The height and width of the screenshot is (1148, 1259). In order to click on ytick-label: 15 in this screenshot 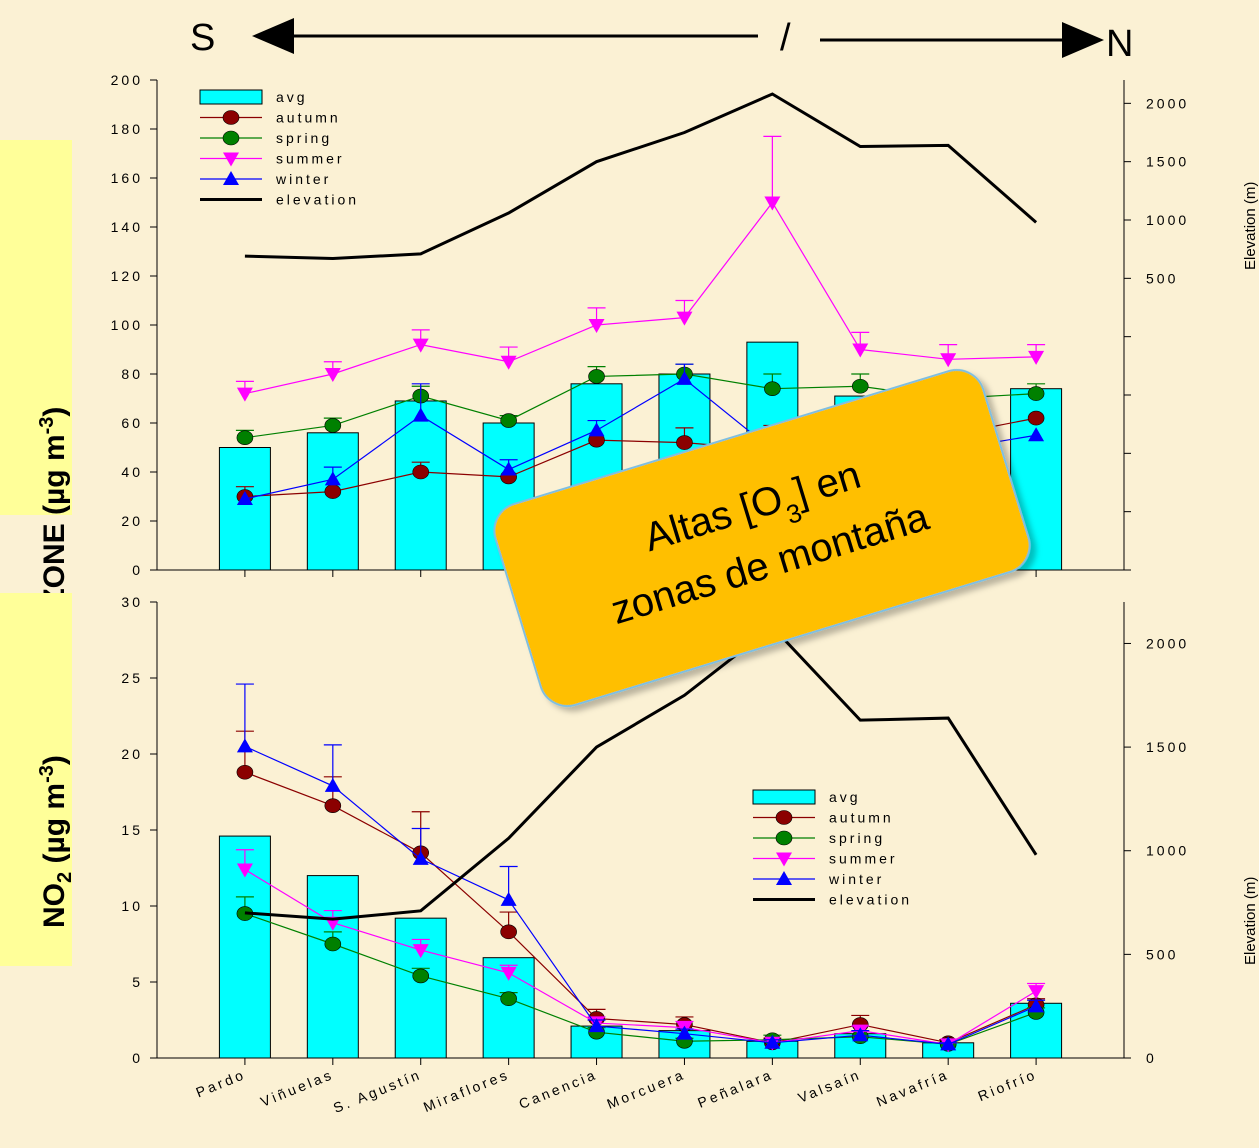, I will do `click(132, 830)`.